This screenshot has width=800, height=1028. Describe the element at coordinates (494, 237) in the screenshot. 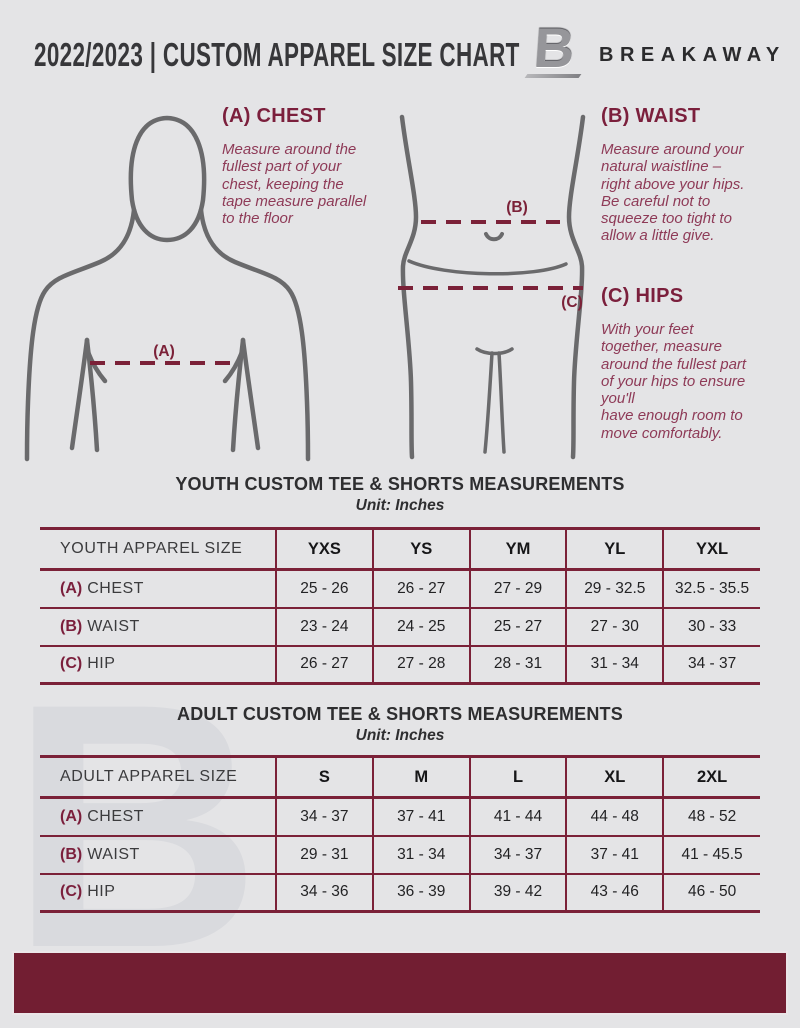

I see `navel-mark` at that location.